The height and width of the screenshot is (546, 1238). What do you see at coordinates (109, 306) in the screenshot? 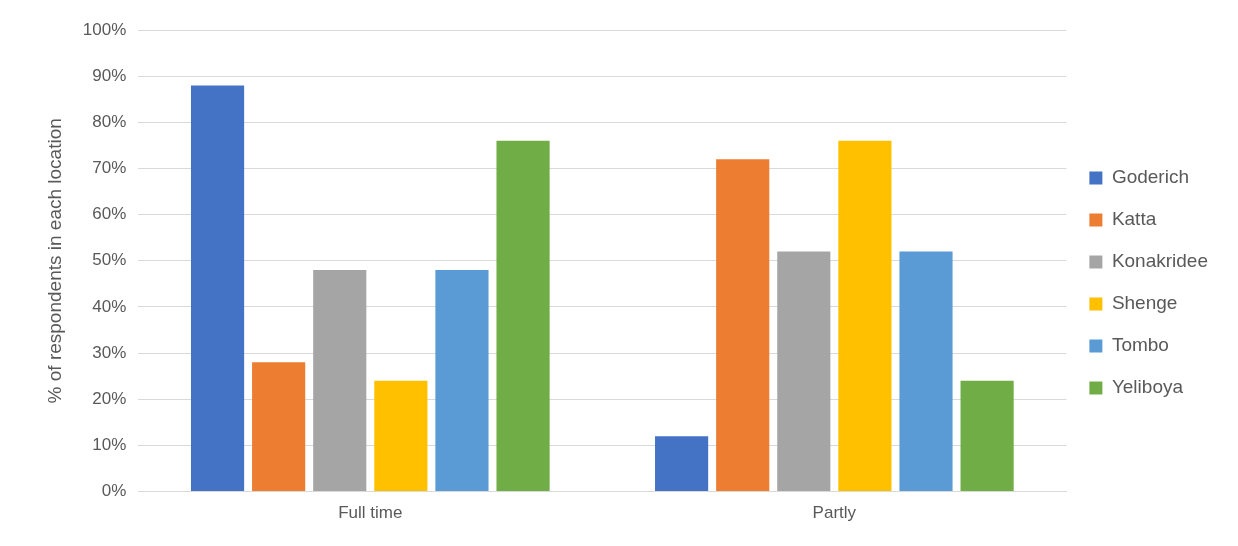
I see `y-tick-label: 40%` at bounding box center [109, 306].